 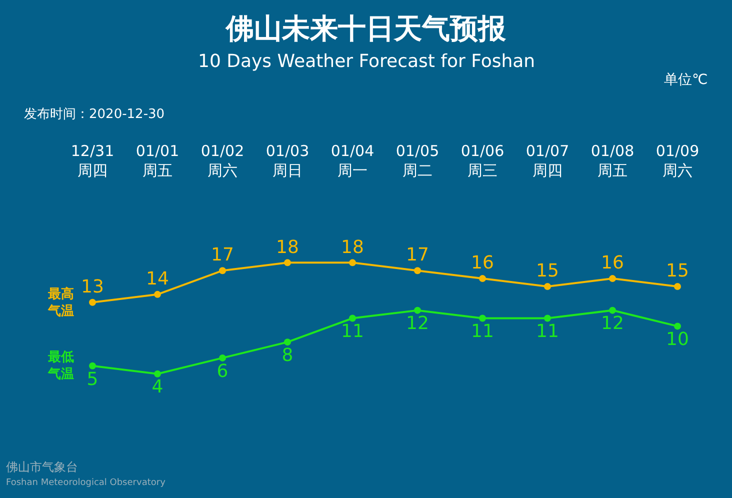 I want to click on x-tick-label: 01/04 周一, so click(x=352, y=161).